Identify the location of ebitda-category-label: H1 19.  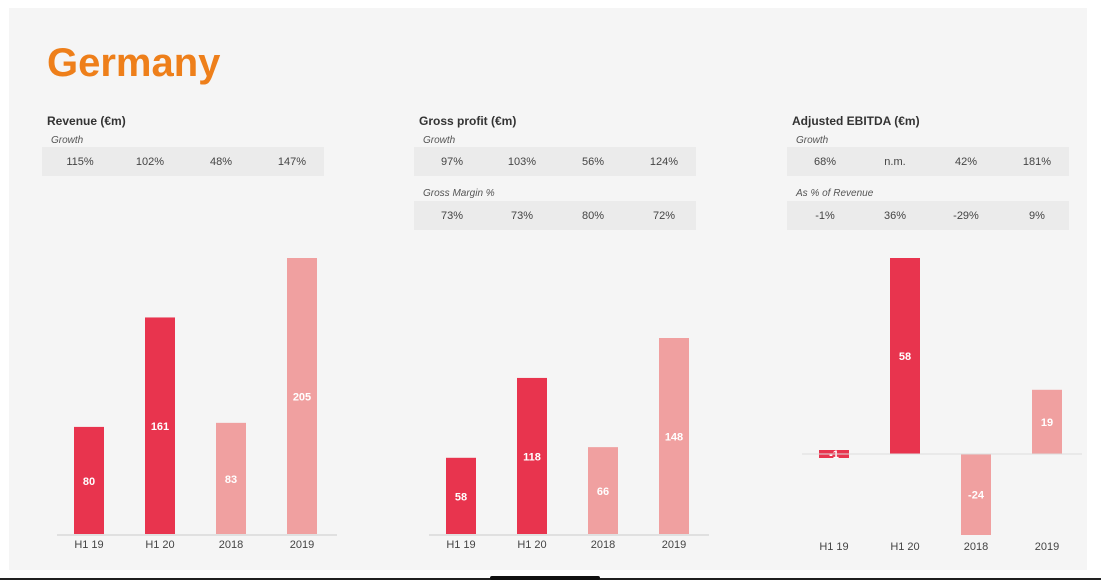
(833, 547).